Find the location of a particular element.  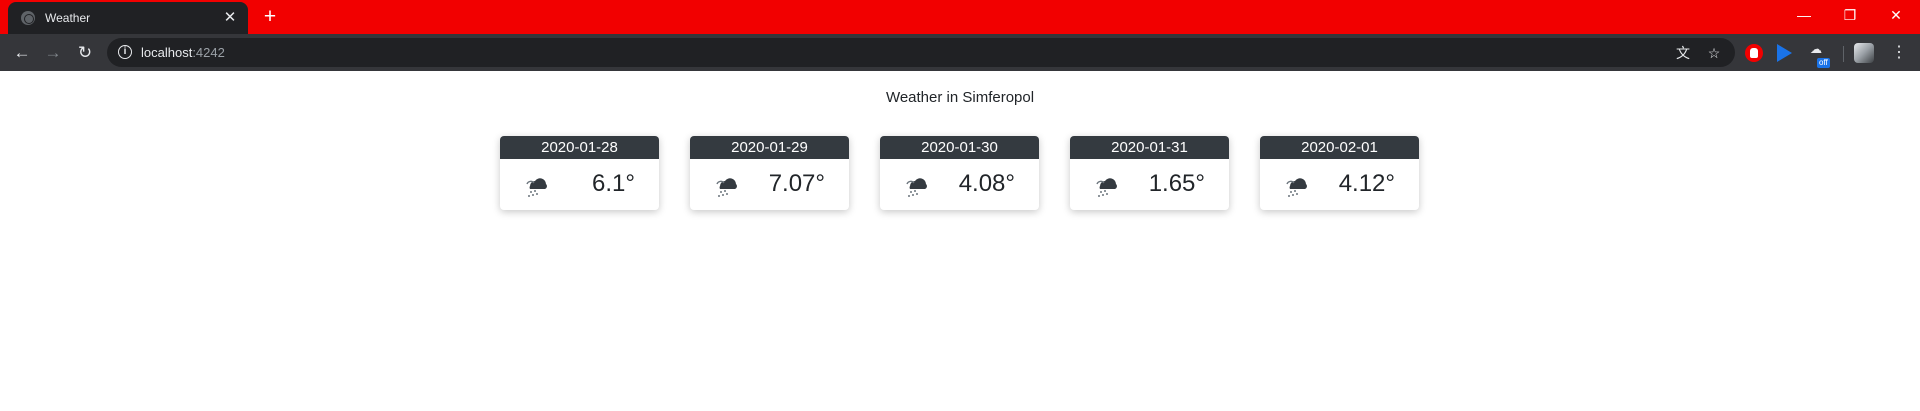

url-port: :4242 is located at coordinates (208, 52).